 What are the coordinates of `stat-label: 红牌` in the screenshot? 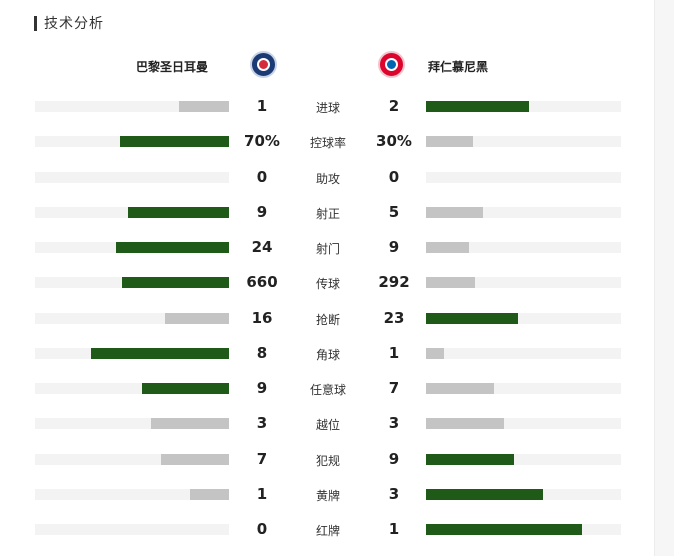 It's located at (327, 531).